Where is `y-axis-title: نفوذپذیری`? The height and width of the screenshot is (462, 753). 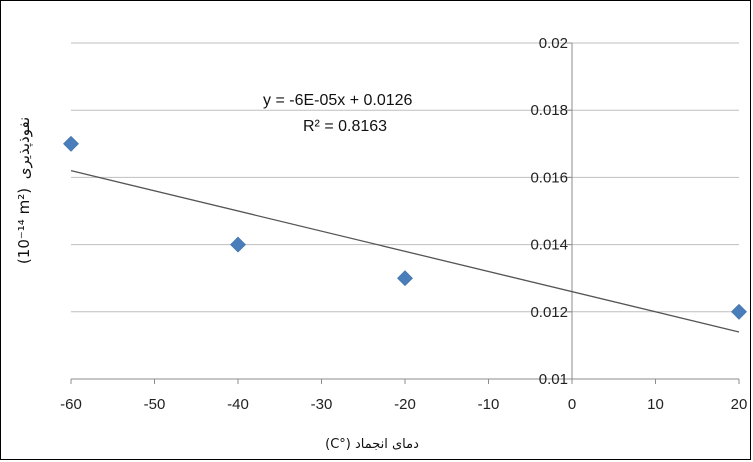
y-axis-title: نفوذپذیری is located at coordinates (24, 148).